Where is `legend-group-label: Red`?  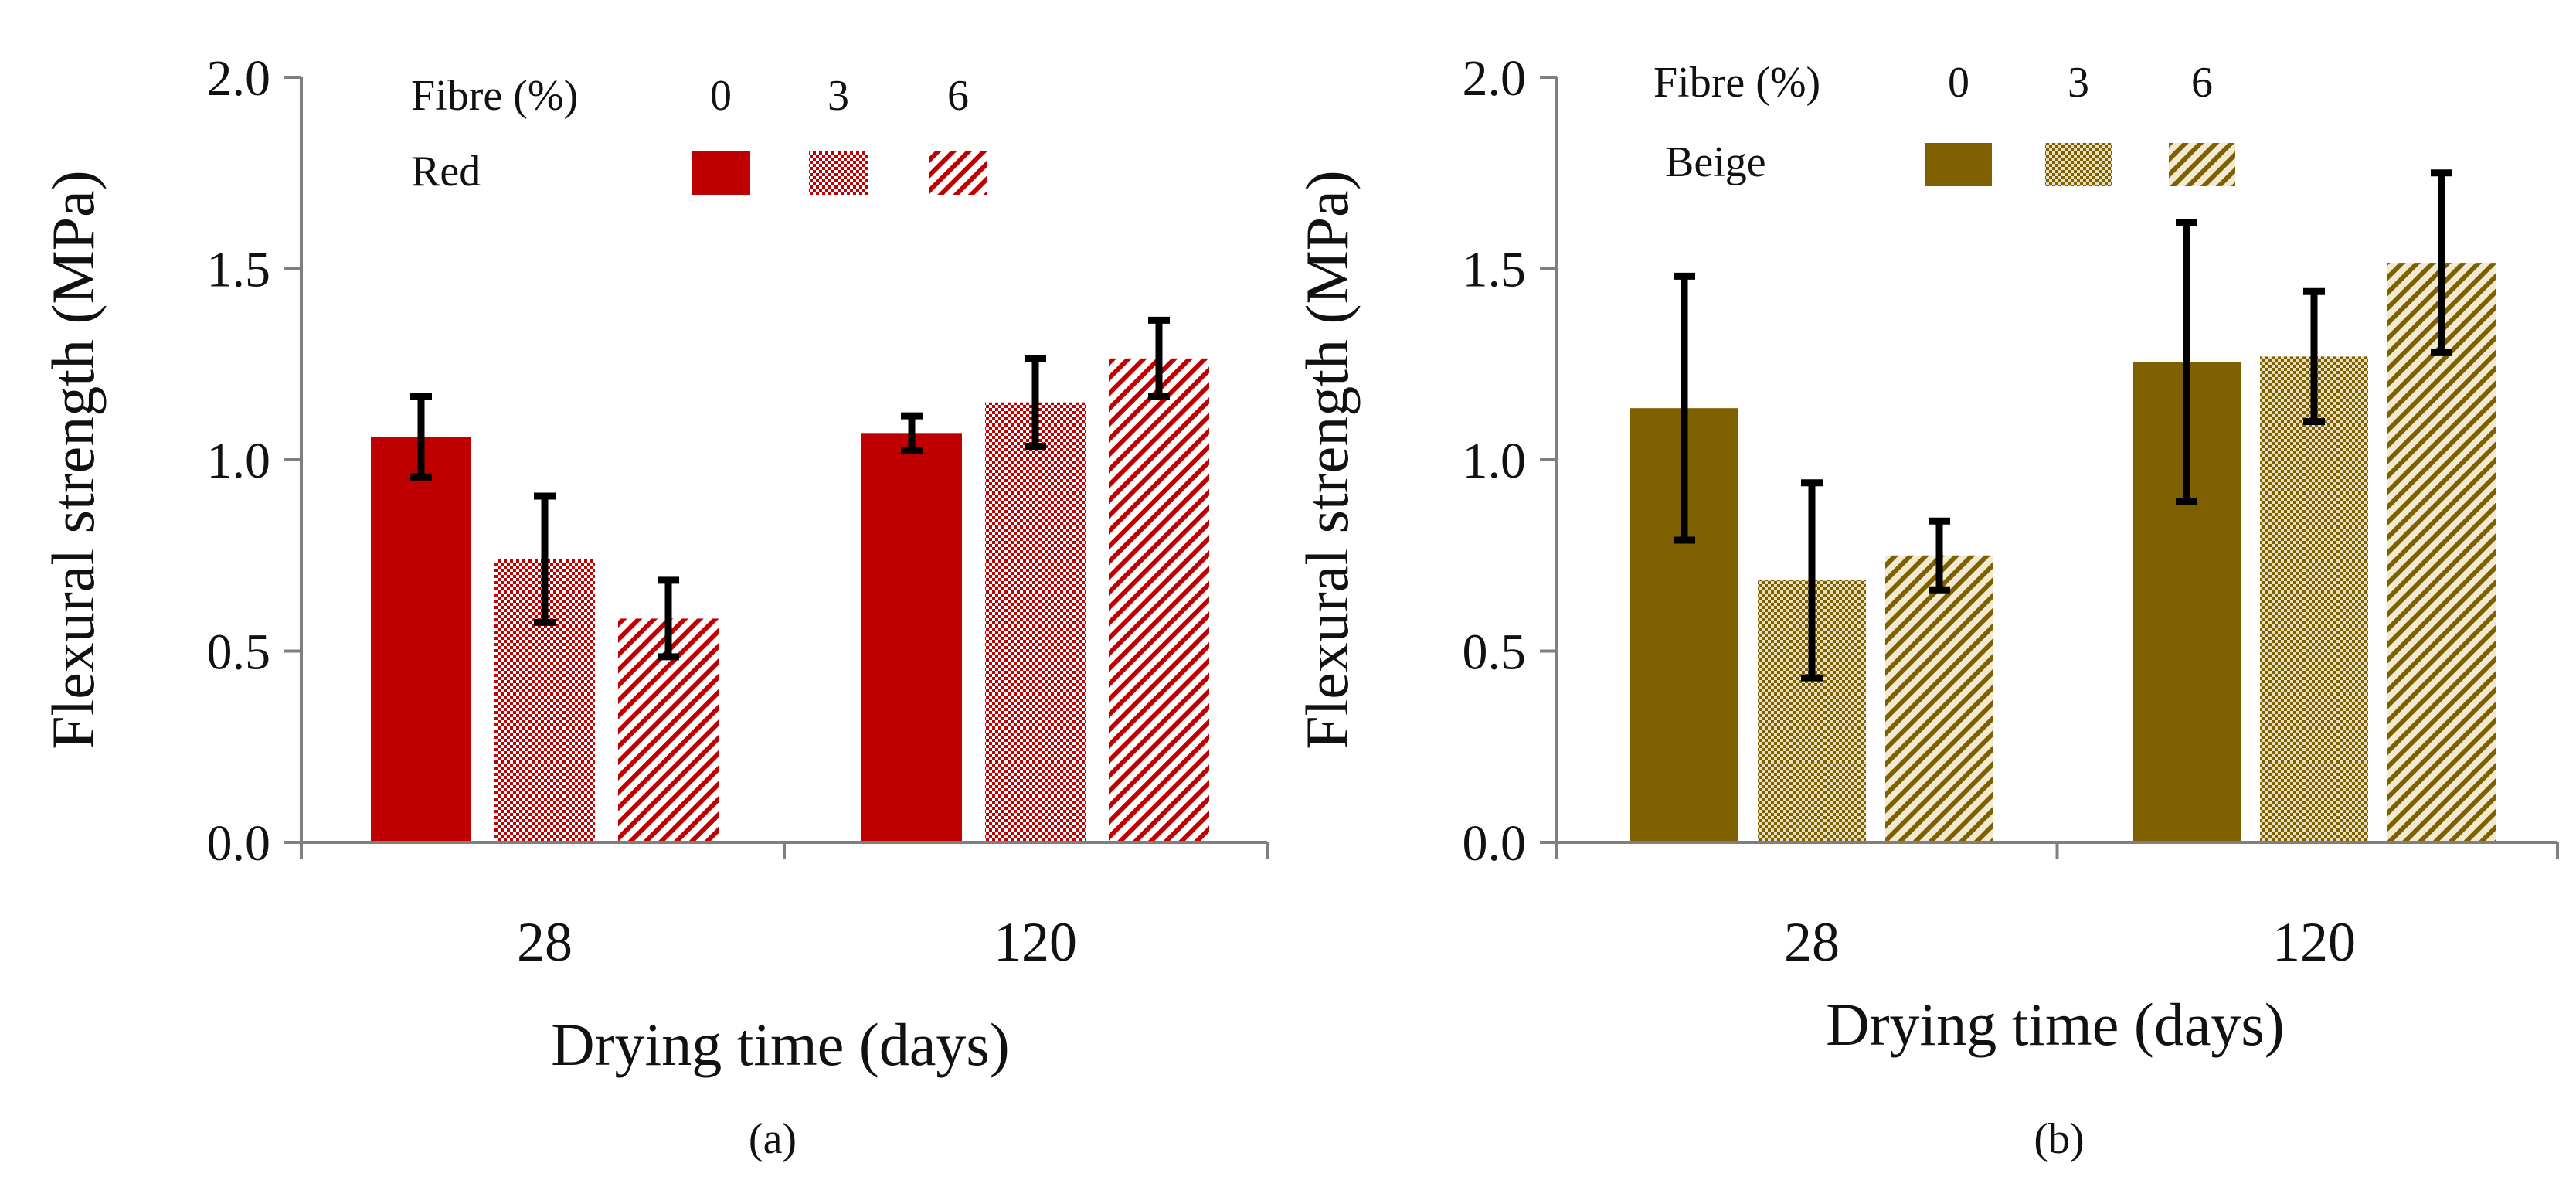
legend-group-label: Red is located at coordinates (446, 172).